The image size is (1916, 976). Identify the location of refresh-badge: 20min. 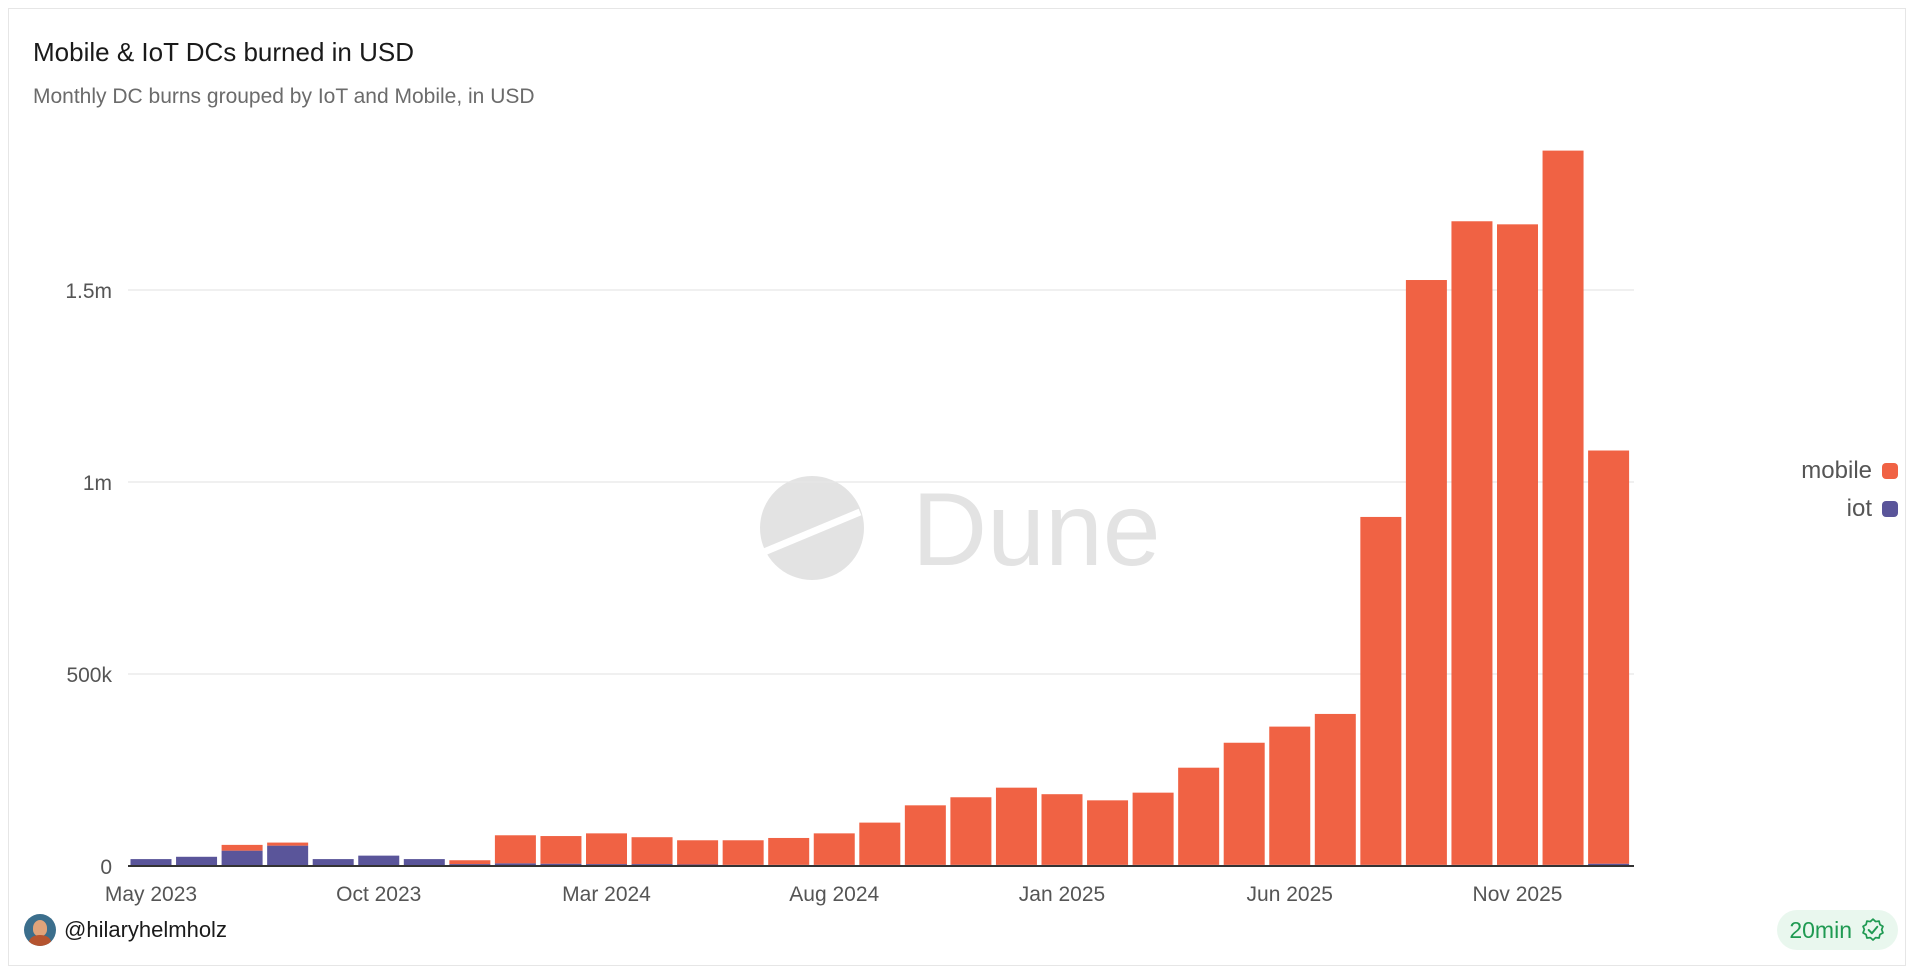
(1837, 930).